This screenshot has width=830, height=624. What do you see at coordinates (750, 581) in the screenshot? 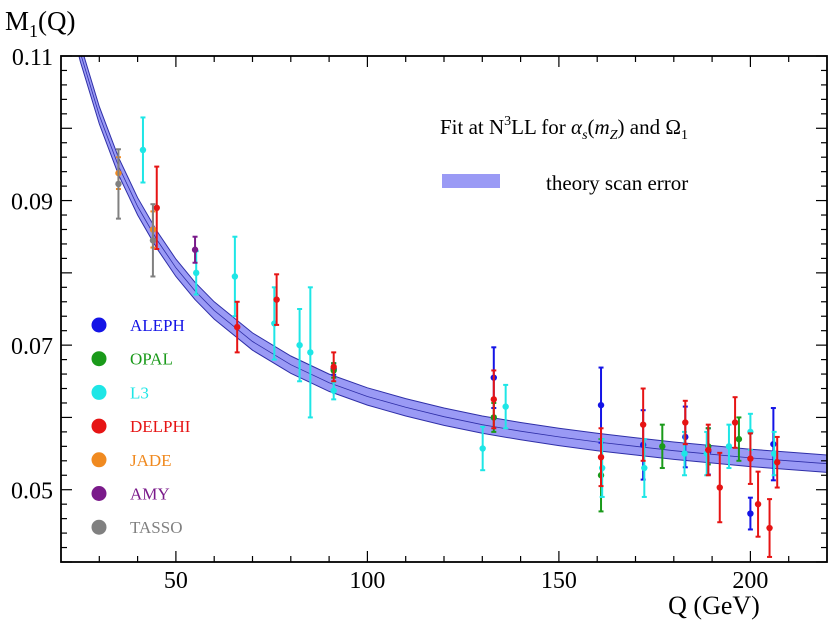
I see `x-tick-label: 200` at bounding box center [750, 581].